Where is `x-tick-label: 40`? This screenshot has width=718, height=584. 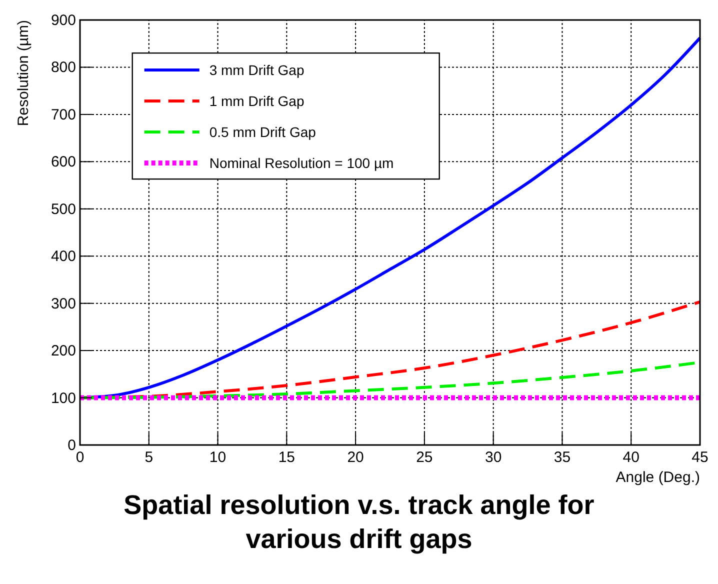 x-tick-label: 40 is located at coordinates (631, 457).